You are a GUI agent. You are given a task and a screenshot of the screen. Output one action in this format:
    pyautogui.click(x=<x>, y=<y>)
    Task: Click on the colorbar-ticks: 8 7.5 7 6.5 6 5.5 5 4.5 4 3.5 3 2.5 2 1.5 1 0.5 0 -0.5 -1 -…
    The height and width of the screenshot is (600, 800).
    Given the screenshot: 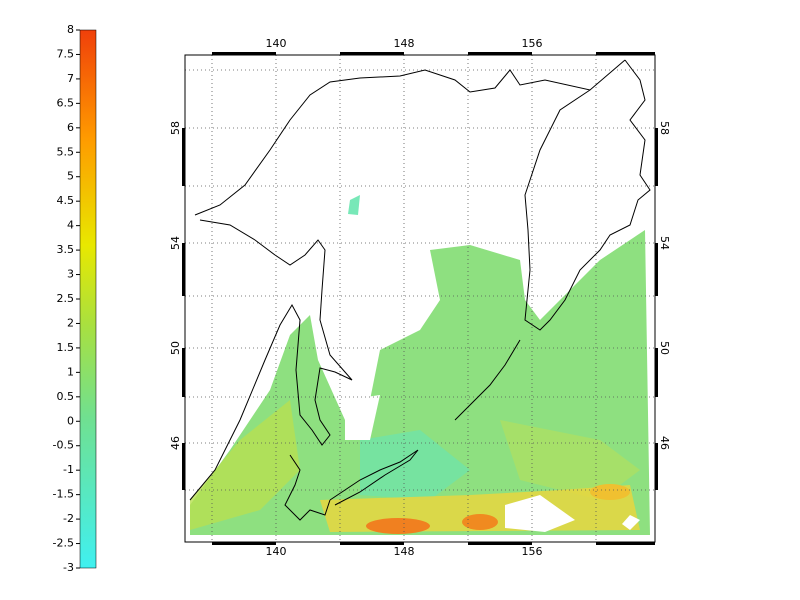 What is the action you would take?
    pyautogui.click(x=66, y=298)
    